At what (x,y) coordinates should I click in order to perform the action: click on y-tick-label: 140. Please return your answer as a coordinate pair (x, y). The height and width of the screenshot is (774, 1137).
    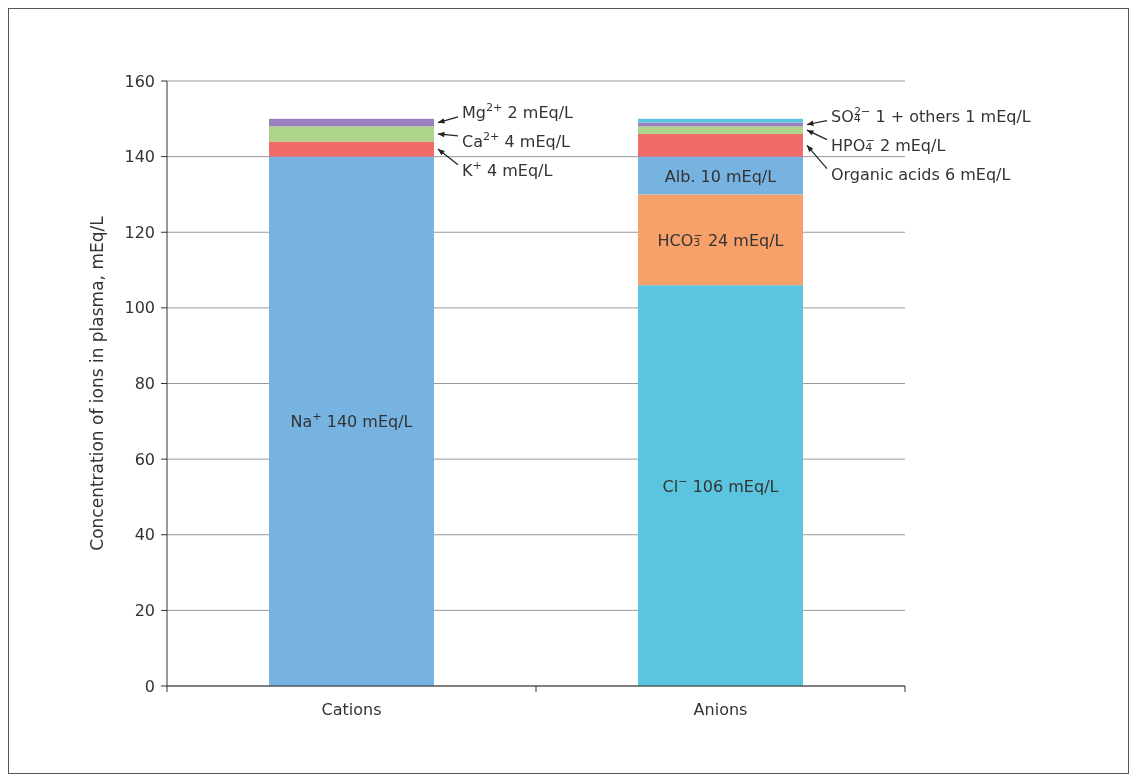
    Looking at the image, I should click on (139, 157).